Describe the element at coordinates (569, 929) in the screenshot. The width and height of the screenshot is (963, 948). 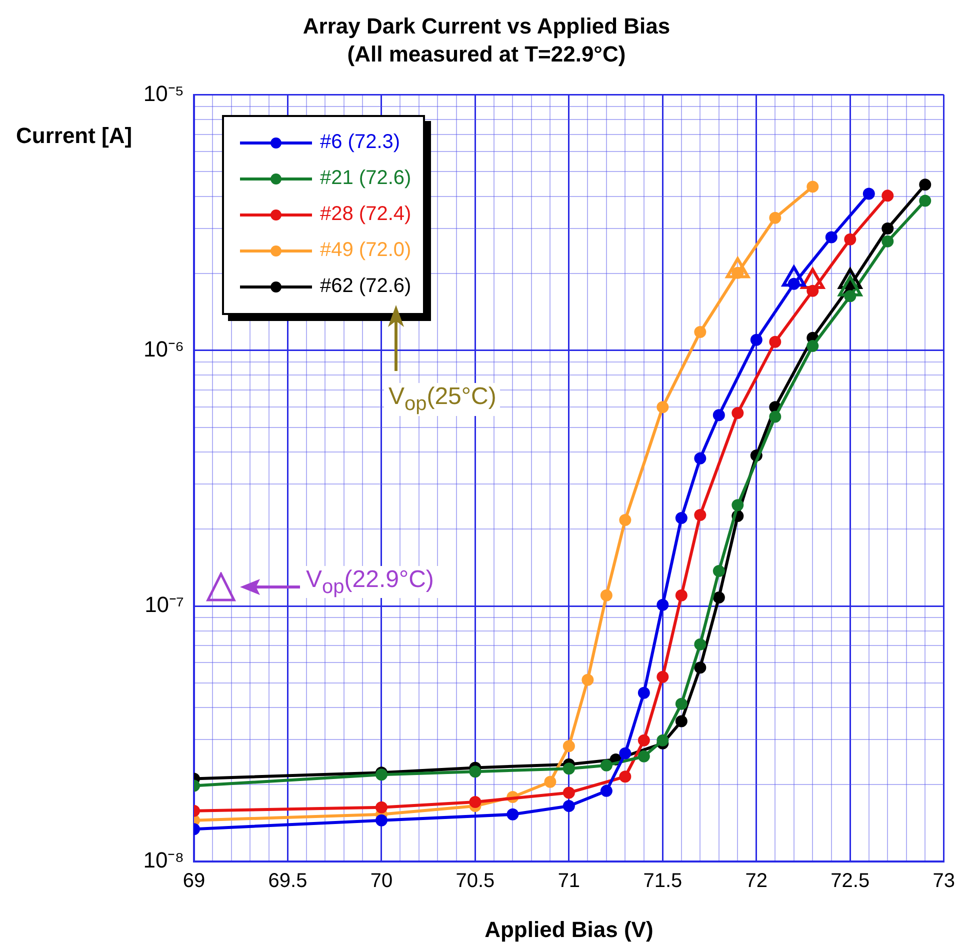
I see `x-axis-title: Applied Bias (V)` at that location.